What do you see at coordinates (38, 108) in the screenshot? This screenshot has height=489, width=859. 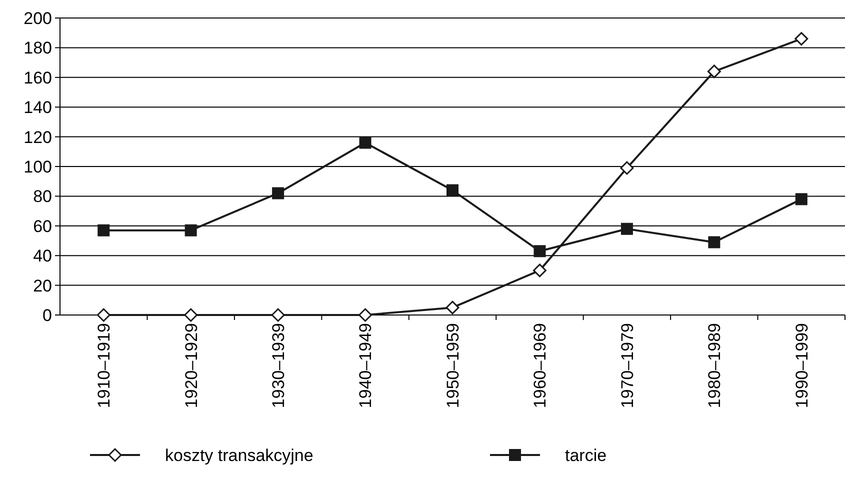 I see `y-tick-label: 140` at bounding box center [38, 108].